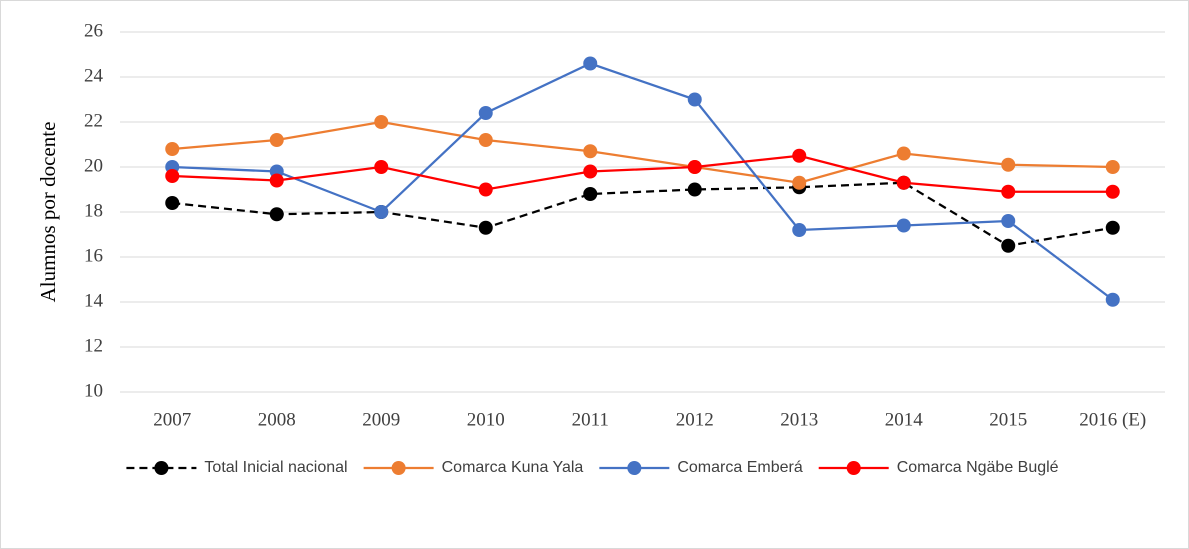 The height and width of the screenshot is (549, 1189). I want to click on x-tick-label: 2009, so click(381, 419).